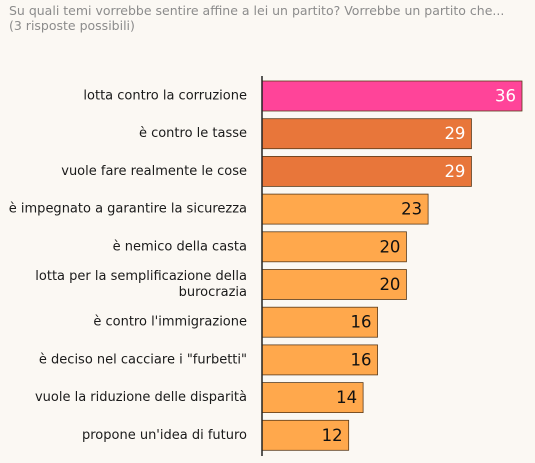  I want to click on category-label: è contro le tasse, so click(193, 133).